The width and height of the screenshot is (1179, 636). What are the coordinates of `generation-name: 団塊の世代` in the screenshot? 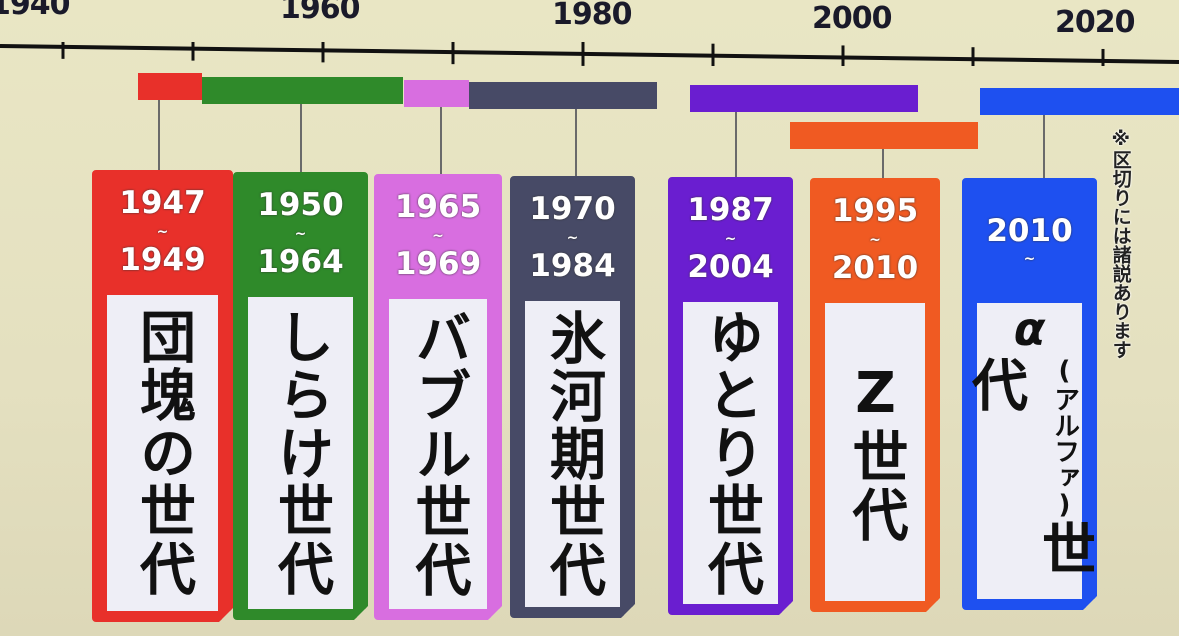 It's located at (163, 453).